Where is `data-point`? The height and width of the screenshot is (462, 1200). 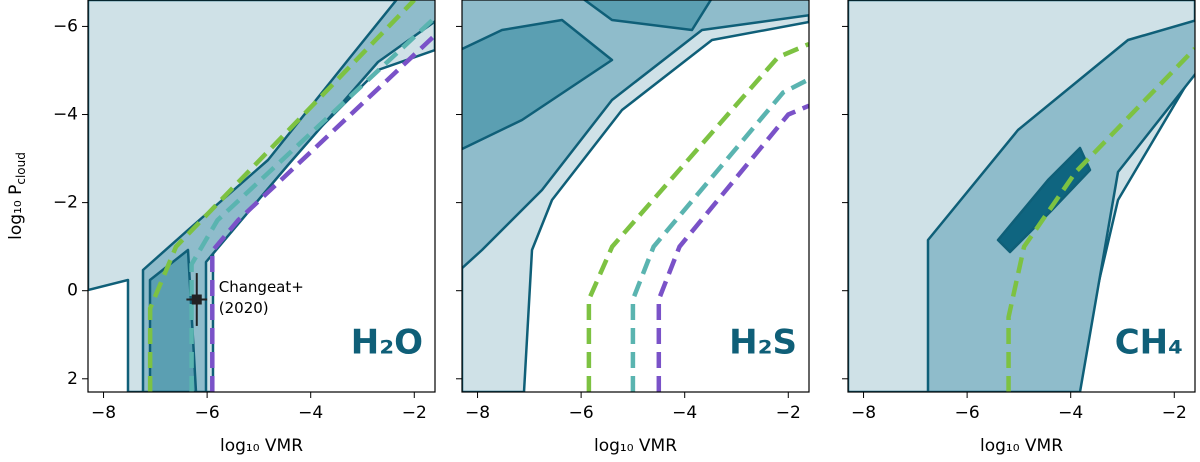 data-point is located at coordinates (196, 299).